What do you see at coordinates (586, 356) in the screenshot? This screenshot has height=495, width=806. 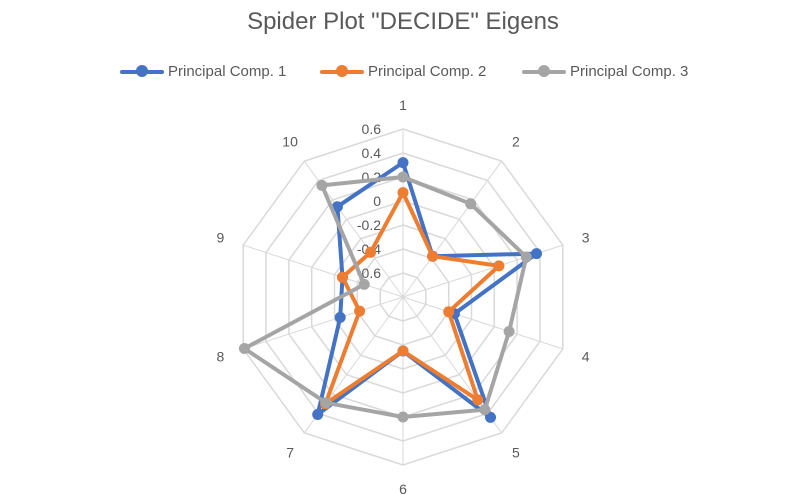 I see `category-label-4: 4` at bounding box center [586, 356].